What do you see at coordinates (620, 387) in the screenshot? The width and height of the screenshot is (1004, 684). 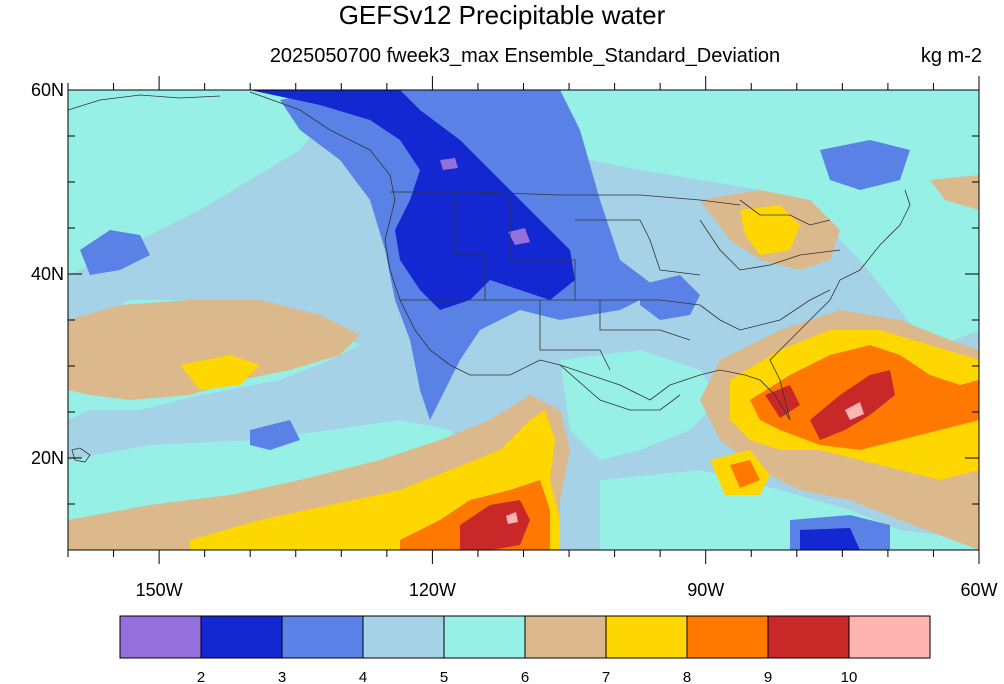 I see `border-mexico` at bounding box center [620, 387].